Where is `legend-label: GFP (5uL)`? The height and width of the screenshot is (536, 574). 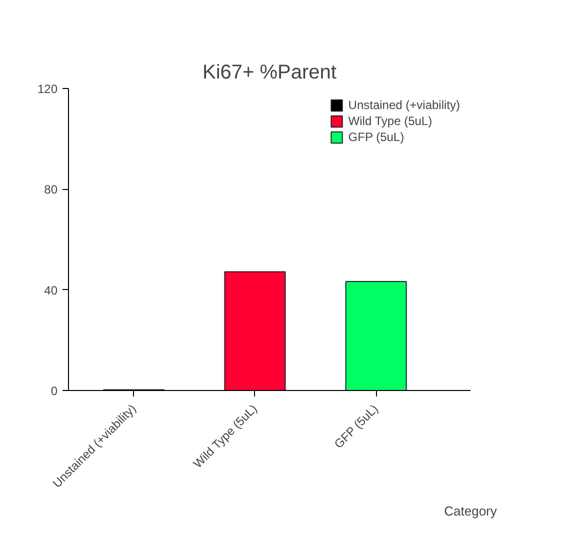
legend-label: GFP (5uL) is located at coordinates (376, 137).